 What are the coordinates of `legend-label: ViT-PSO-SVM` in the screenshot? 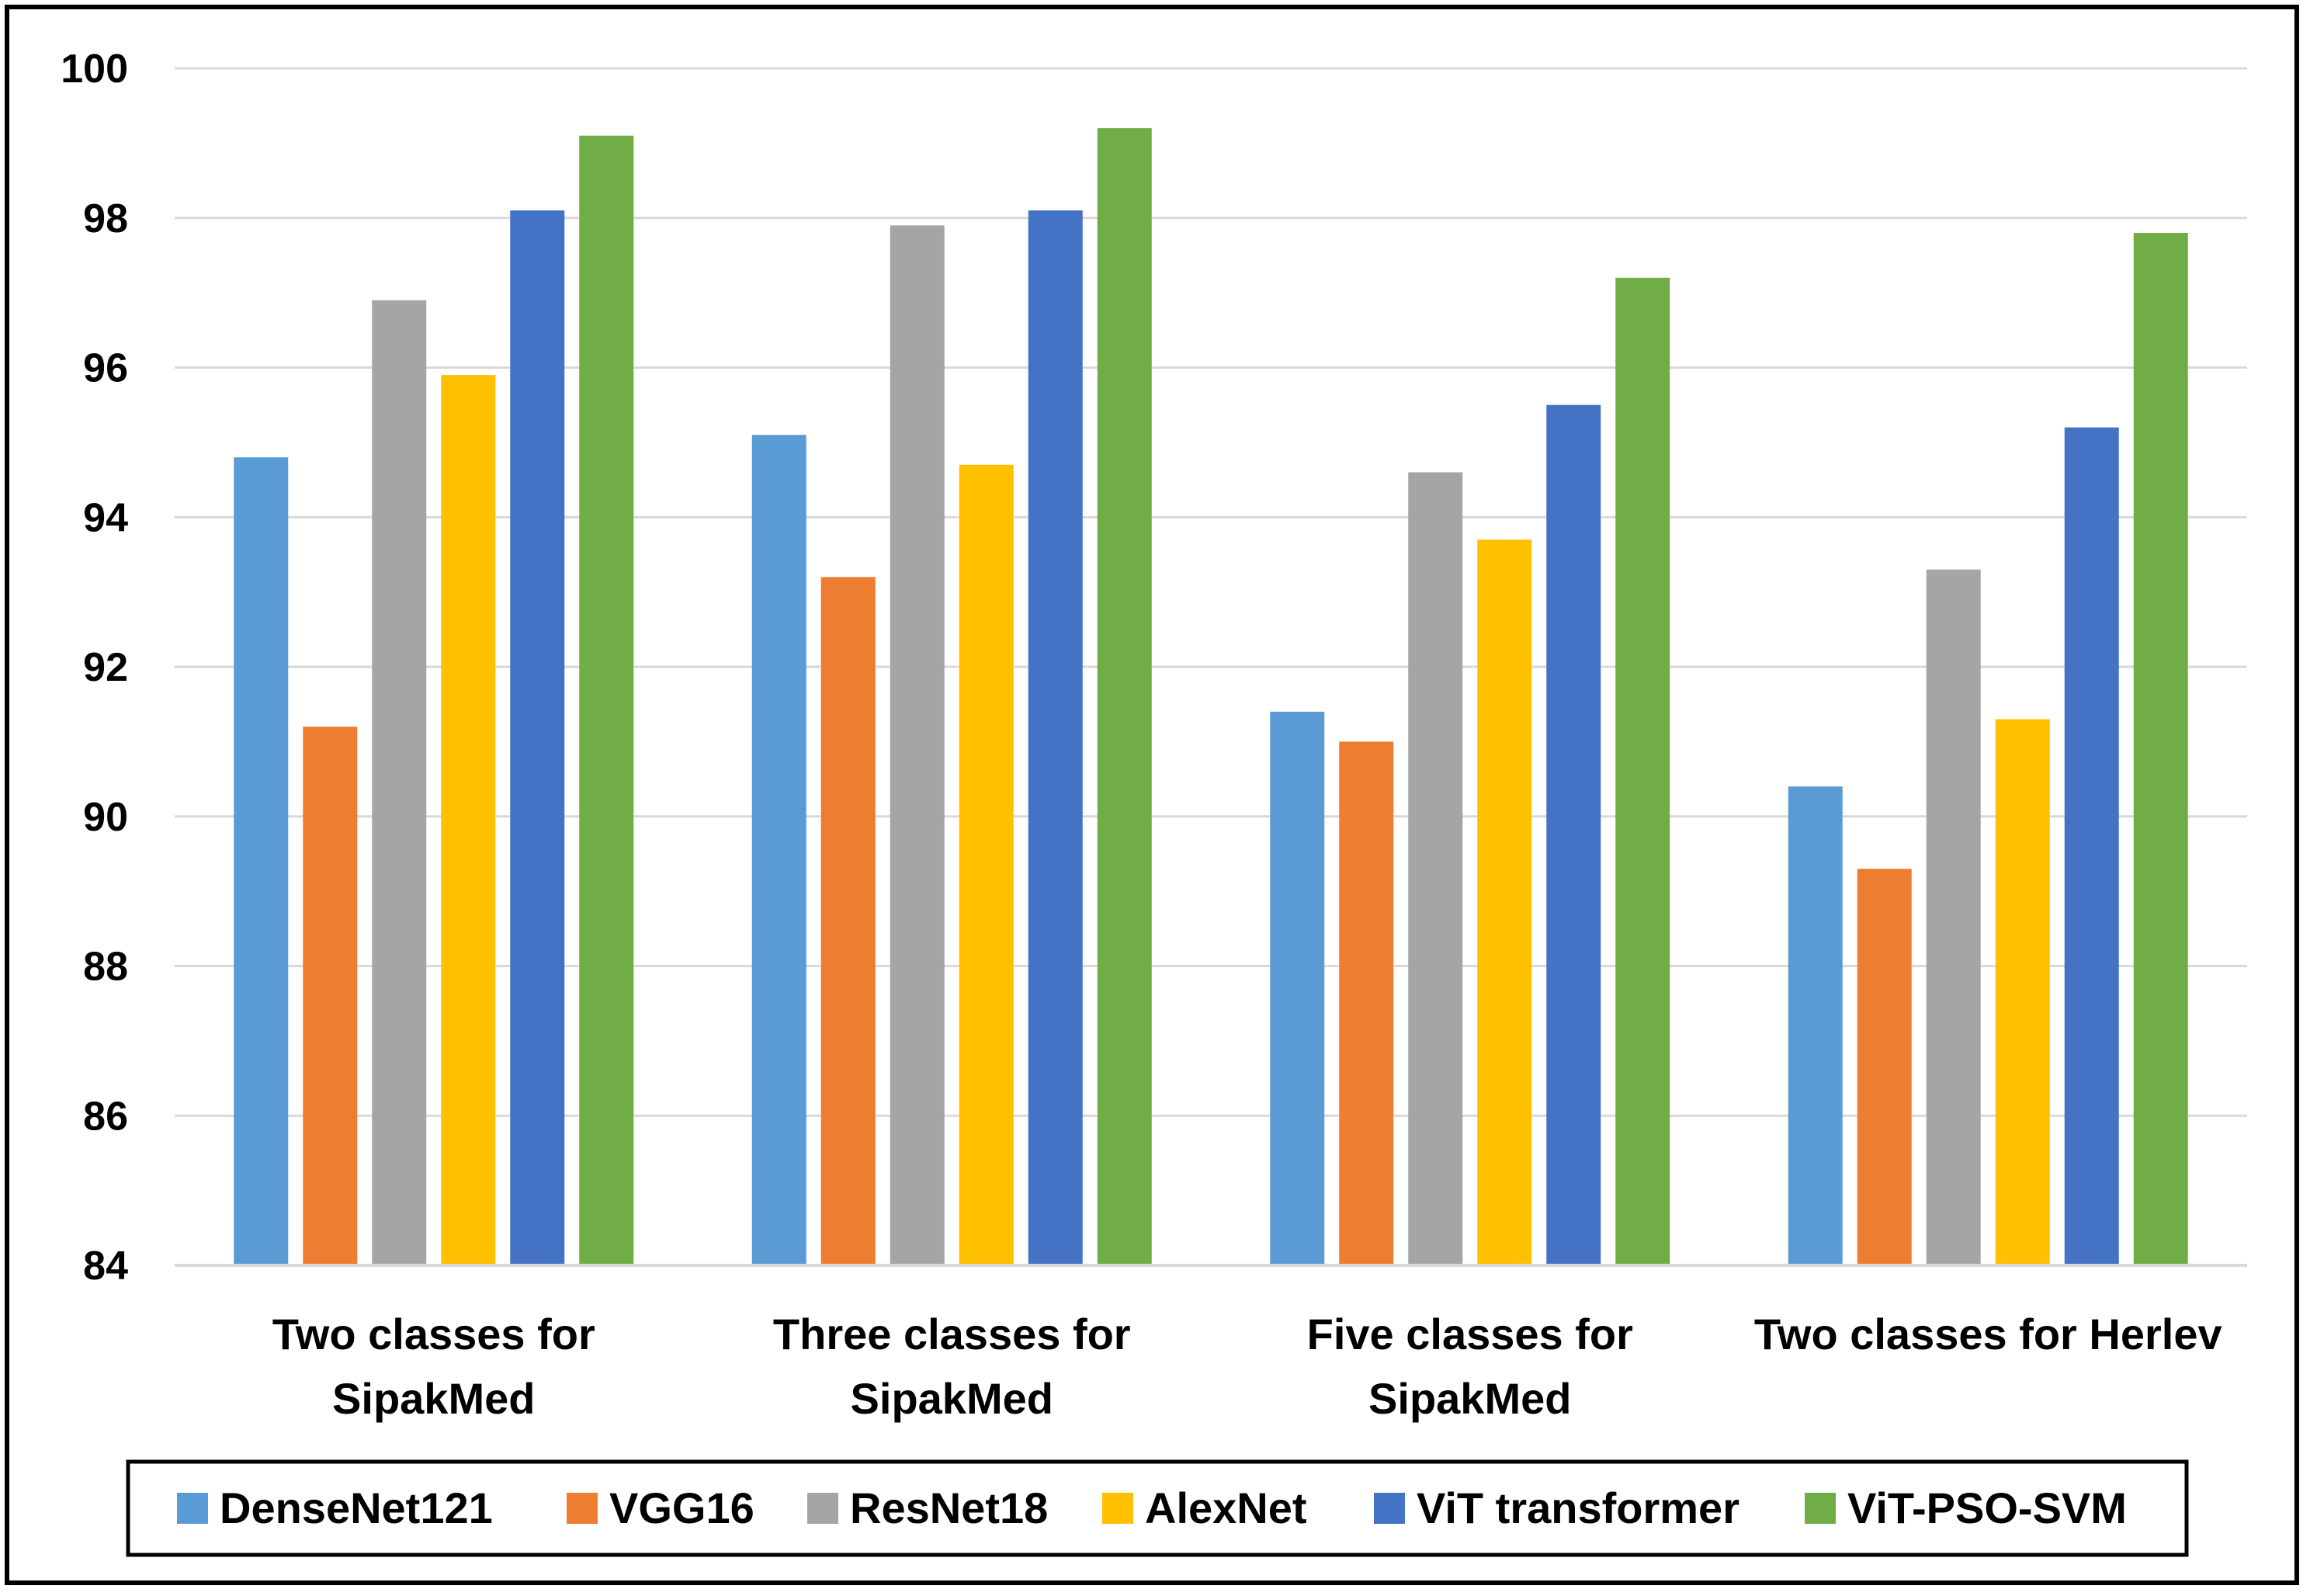 It's located at (1987, 1508).